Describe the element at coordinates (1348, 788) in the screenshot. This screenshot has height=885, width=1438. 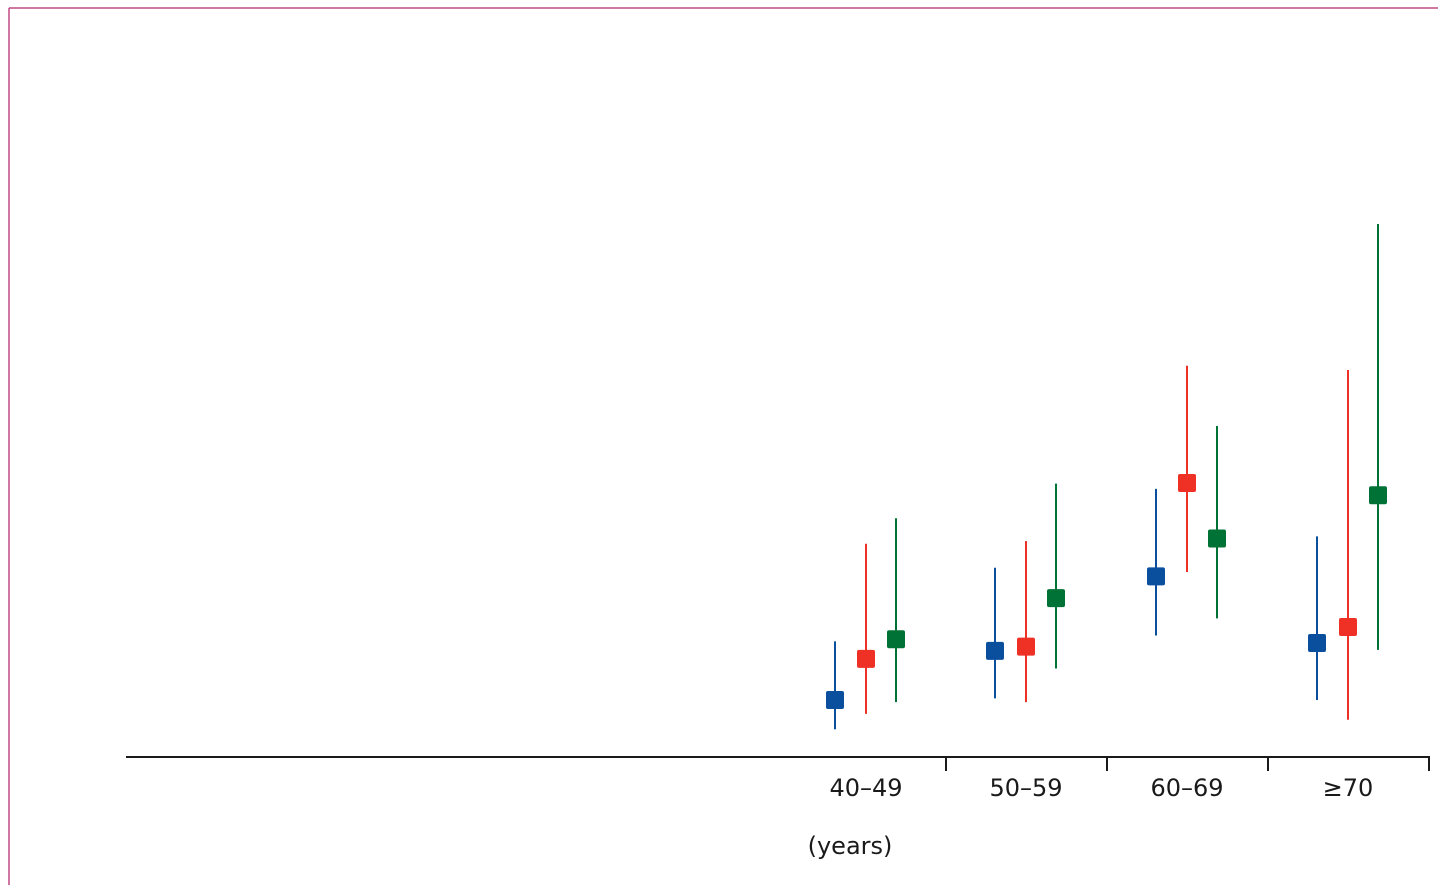
I see `x-tick-label: ≥70` at that location.